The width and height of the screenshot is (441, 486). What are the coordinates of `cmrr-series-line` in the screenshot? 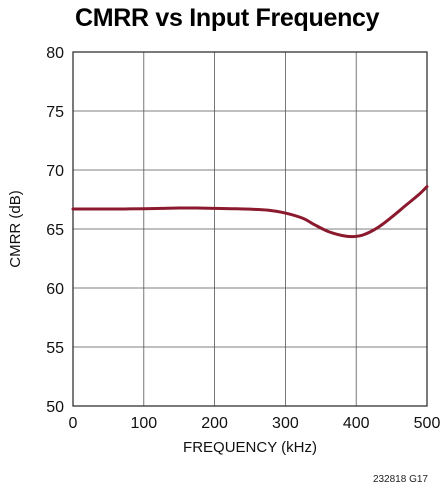 It's located at (250, 212).